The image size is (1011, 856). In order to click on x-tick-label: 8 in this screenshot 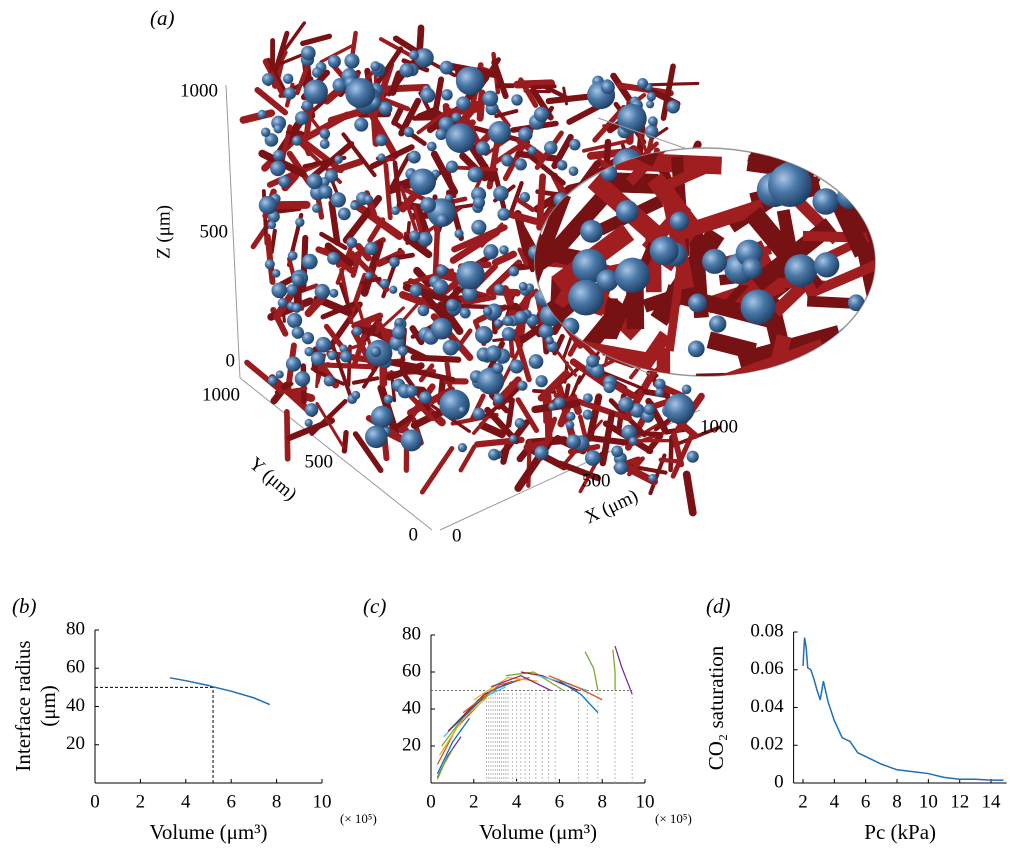, I will do `click(602, 801)`.